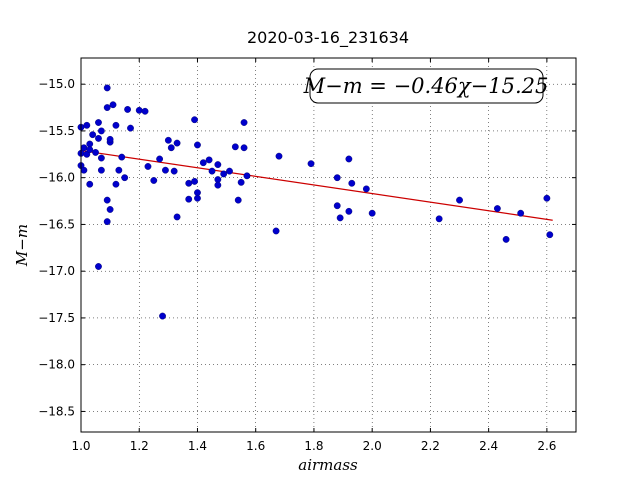 Image resolution: width=640 pixels, height=480 pixels. I want to click on x-tick-label: 2.0, so click(372, 446).